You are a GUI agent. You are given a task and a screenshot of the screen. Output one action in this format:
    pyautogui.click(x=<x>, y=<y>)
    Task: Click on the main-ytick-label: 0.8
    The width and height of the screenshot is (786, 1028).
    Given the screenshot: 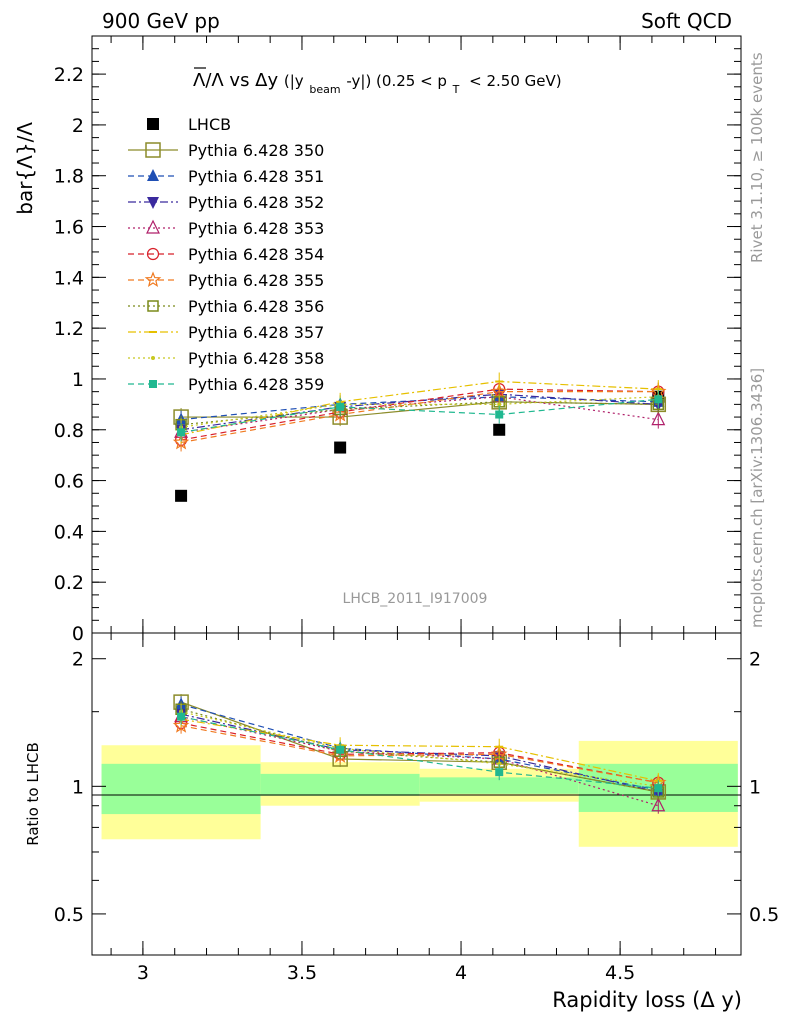 What is the action you would take?
    pyautogui.click(x=69, y=431)
    